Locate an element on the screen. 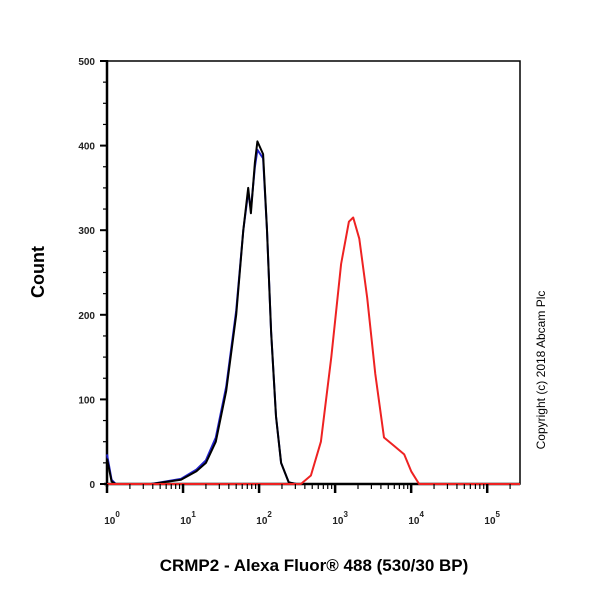  x-axis-label: CRMP2 - Alexa Fluor® 488 (530/30 BP) is located at coordinates (314, 565).